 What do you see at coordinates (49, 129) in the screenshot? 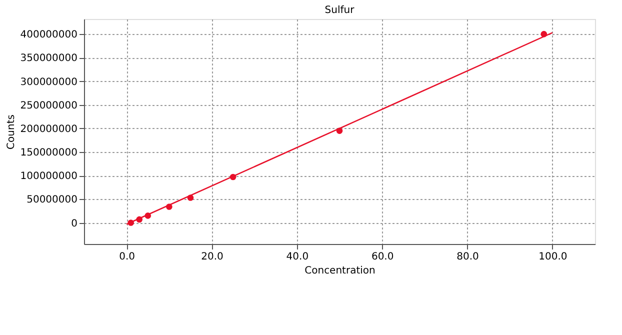
I see `y-tick-label: 200000000` at bounding box center [49, 129].